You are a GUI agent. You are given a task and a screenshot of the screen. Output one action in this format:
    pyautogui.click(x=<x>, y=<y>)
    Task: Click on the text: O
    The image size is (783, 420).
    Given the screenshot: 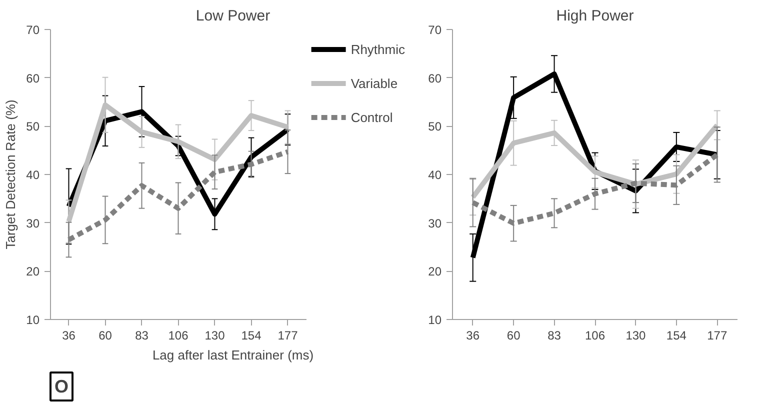 What is the action you would take?
    pyautogui.click(x=61, y=386)
    